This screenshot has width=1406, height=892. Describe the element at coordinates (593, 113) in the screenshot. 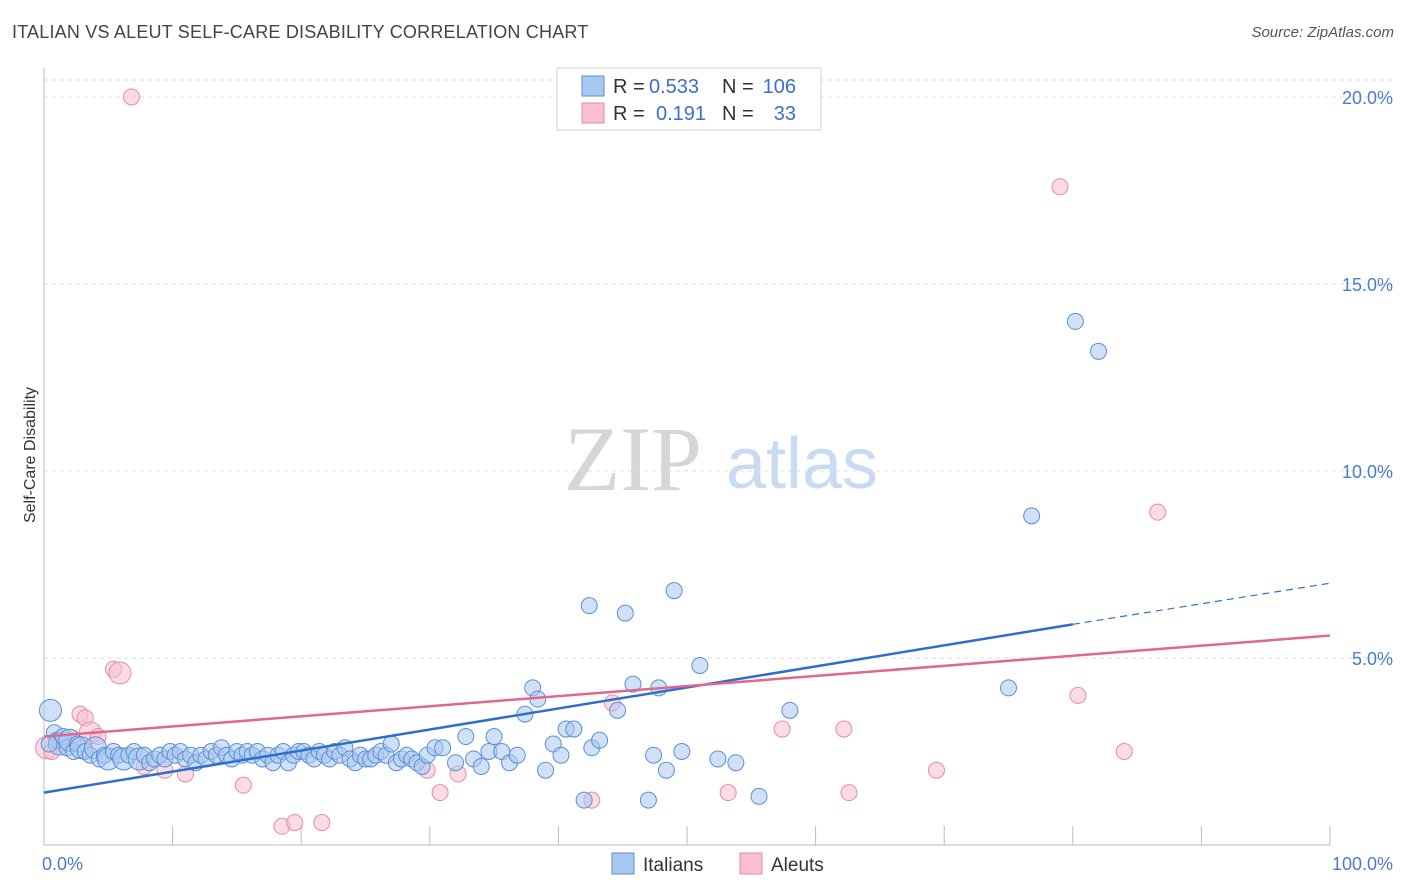

I see `legend-swatch-aleuts` at that location.